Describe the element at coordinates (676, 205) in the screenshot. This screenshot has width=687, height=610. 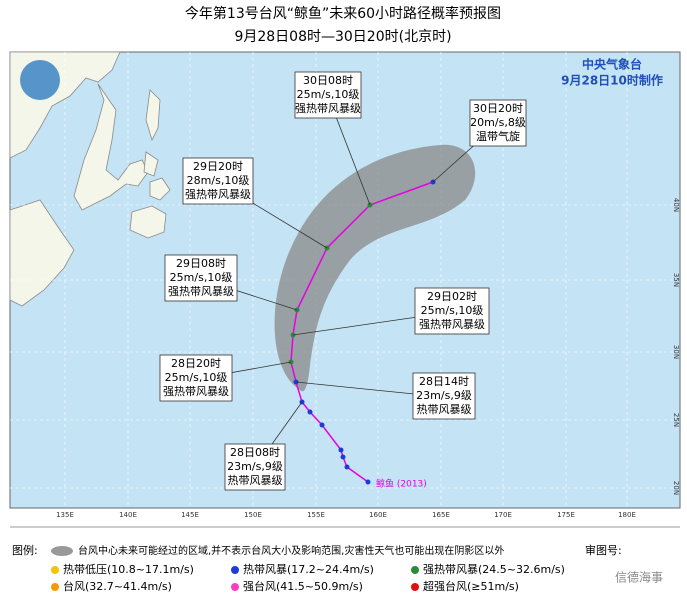
I see `lat-label: 40N` at that location.